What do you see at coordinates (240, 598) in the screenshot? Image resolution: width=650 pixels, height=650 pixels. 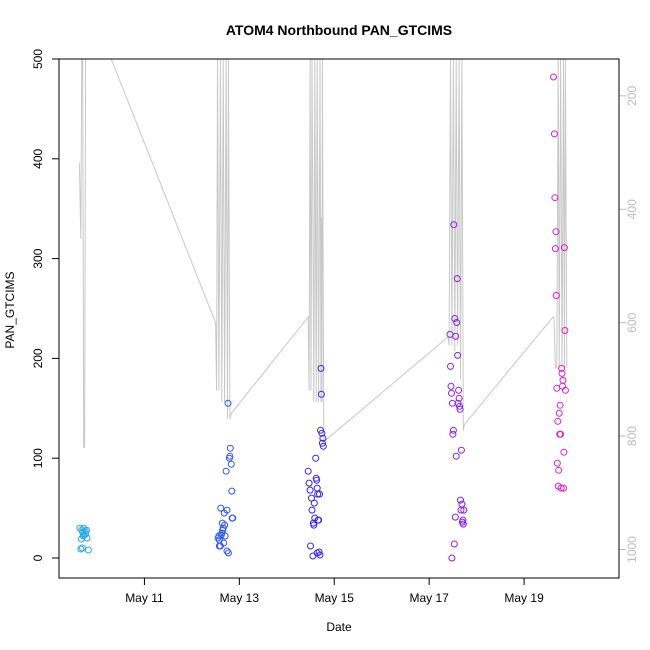 I see `x-tick-label: May 13` at bounding box center [240, 598].